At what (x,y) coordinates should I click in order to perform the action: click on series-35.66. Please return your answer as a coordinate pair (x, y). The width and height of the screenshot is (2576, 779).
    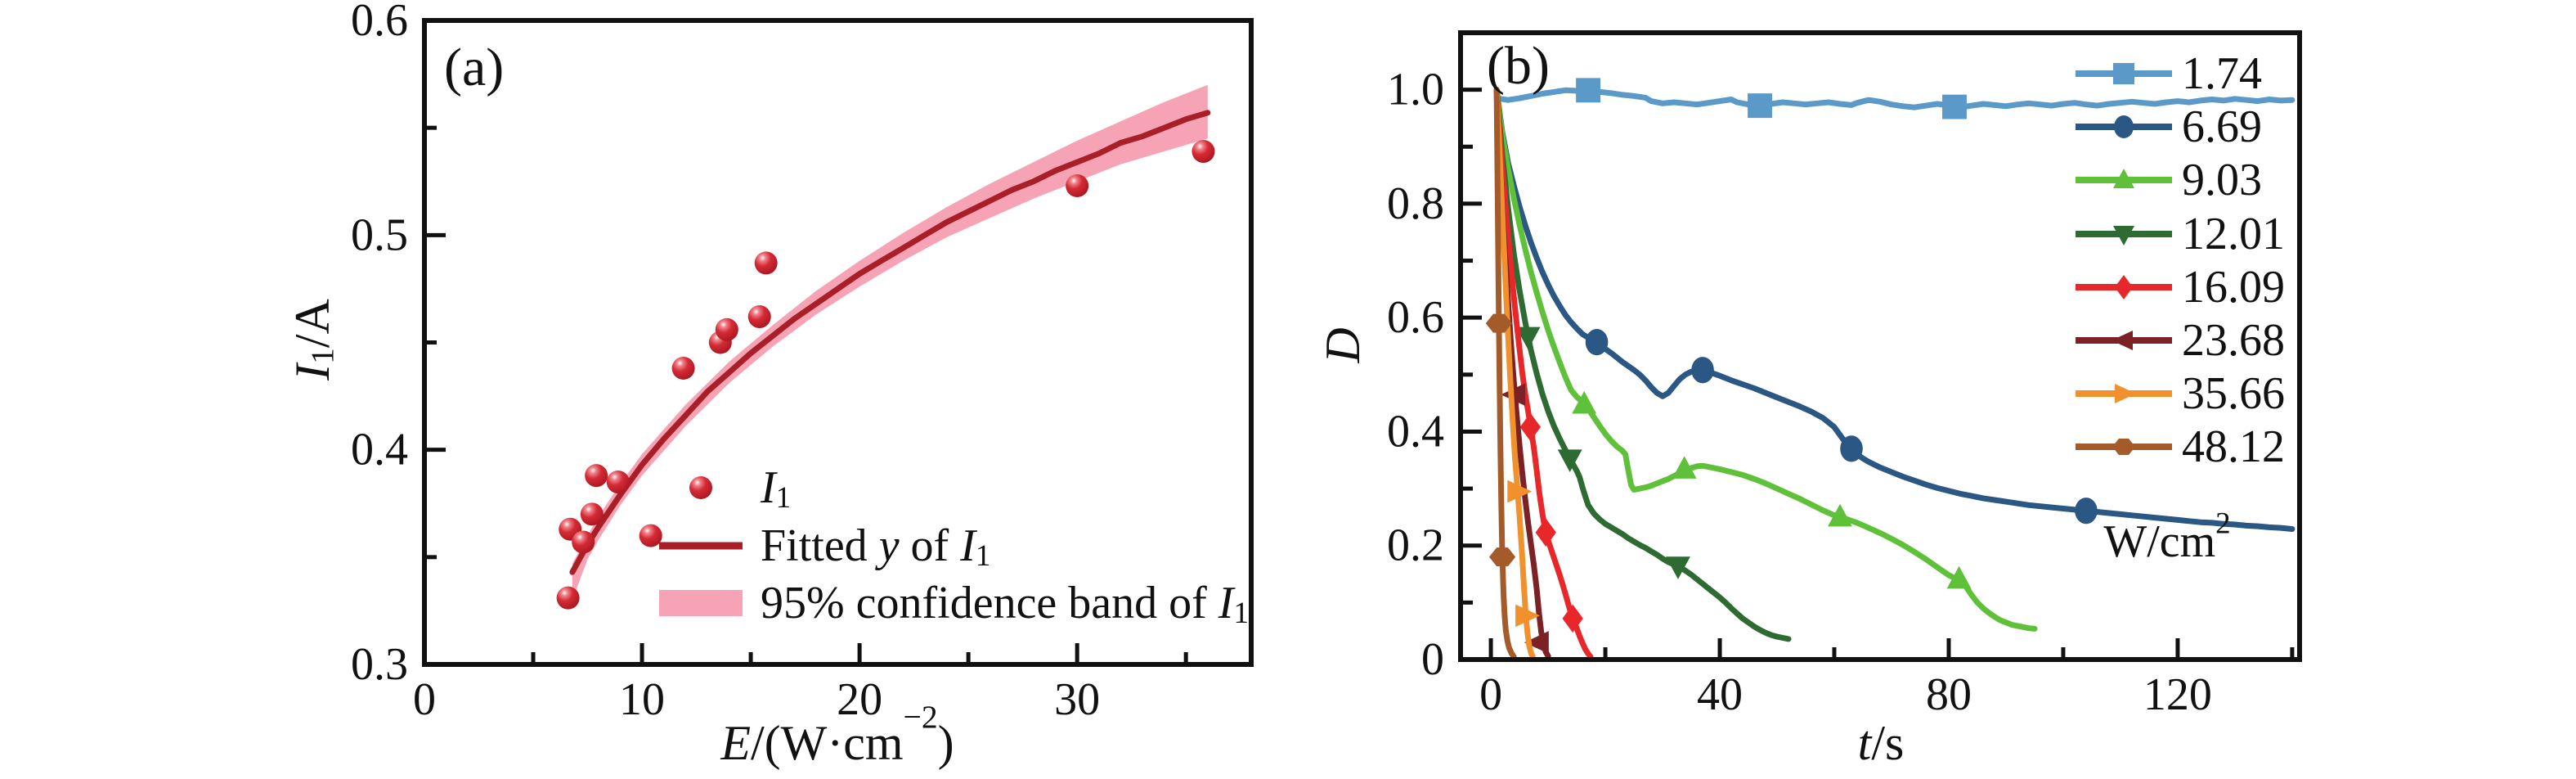
    Looking at the image, I should click on (1517, 373).